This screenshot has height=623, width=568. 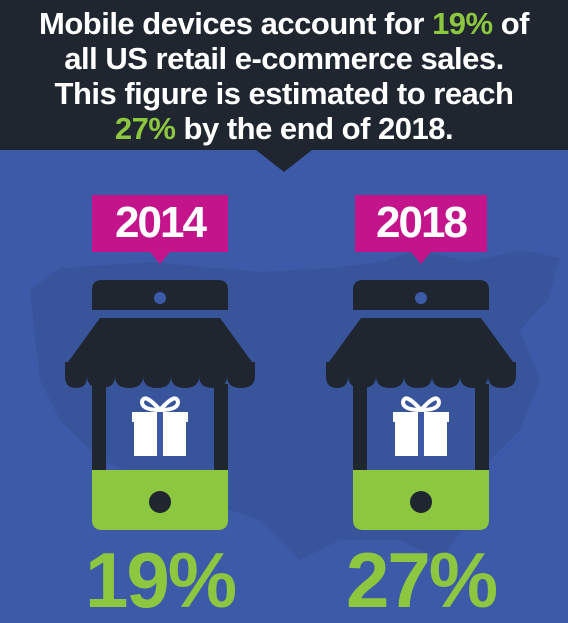 I want to click on headline-line: all US retail e-commerce sales., so click(x=284, y=58).